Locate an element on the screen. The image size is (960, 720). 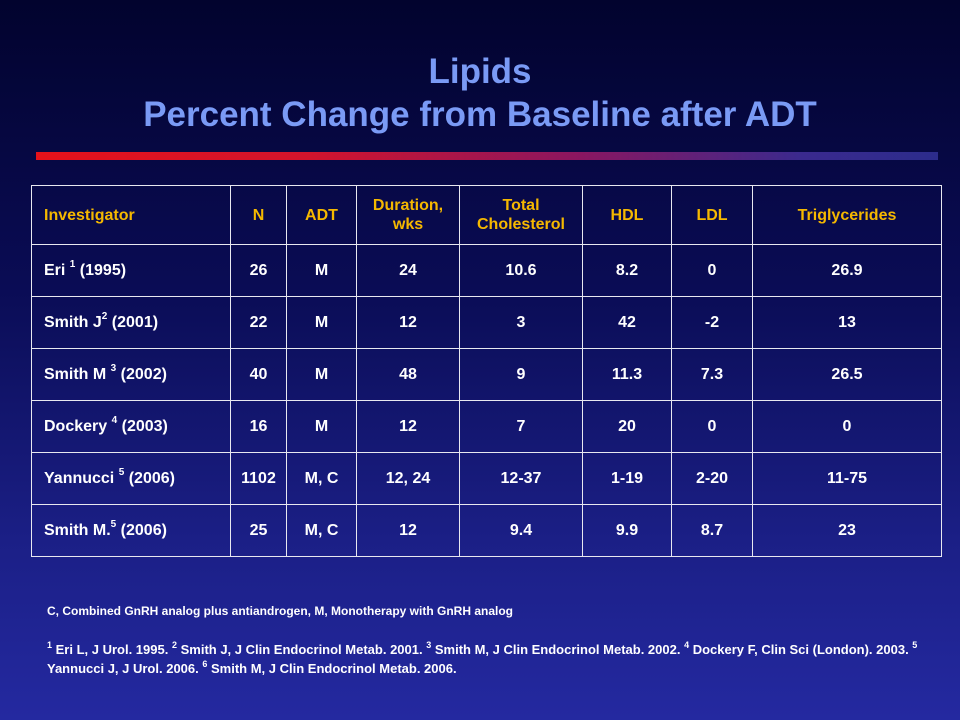
cell-investigator: Eri 1 (1995) is located at coordinates (131, 270).